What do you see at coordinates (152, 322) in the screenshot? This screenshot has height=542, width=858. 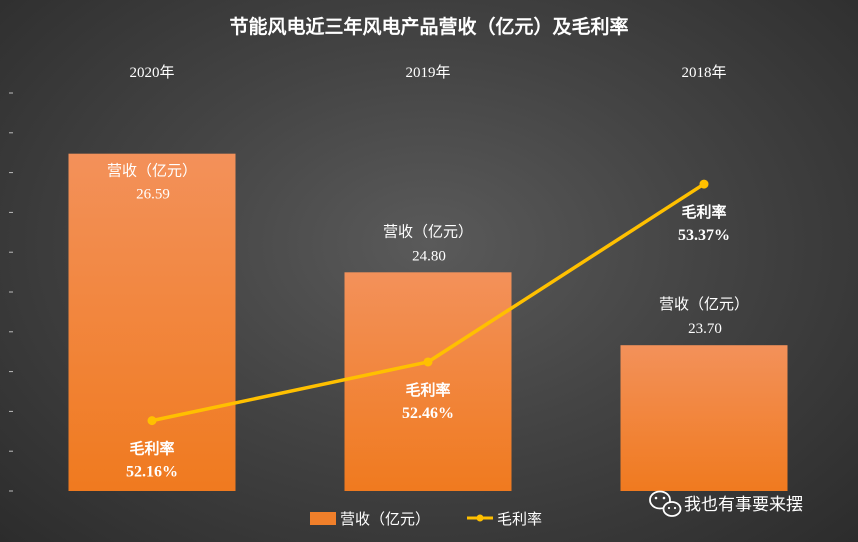 I see `bar-2020` at bounding box center [152, 322].